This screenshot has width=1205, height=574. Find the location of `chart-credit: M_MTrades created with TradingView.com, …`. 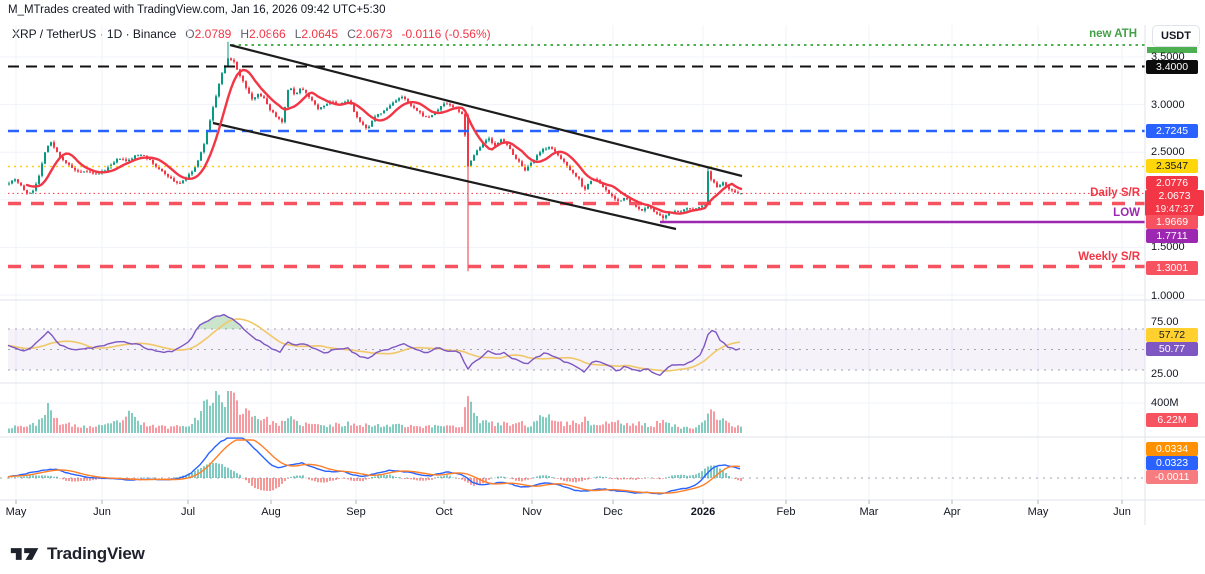

chart-credit: M_MTrades created with TradingView.com, … is located at coordinates (197, 10).